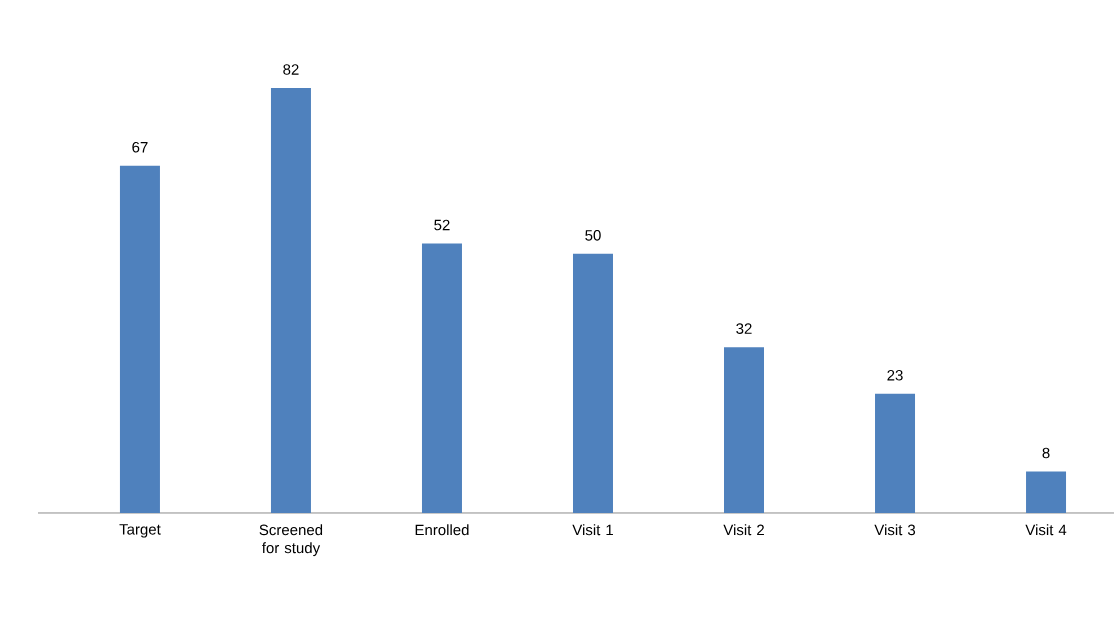 This screenshot has width=1114, height=633. What do you see at coordinates (895, 375) in the screenshot?
I see `data-label: 23` at bounding box center [895, 375].